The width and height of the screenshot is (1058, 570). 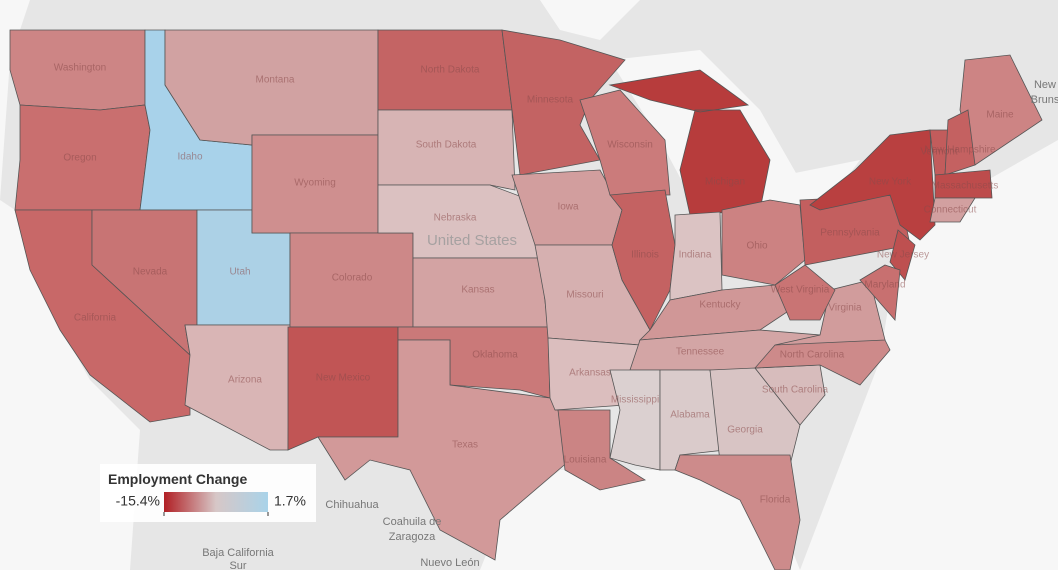 What do you see at coordinates (412, 522) in the screenshot?
I see `place-label: Coahuila de` at bounding box center [412, 522].